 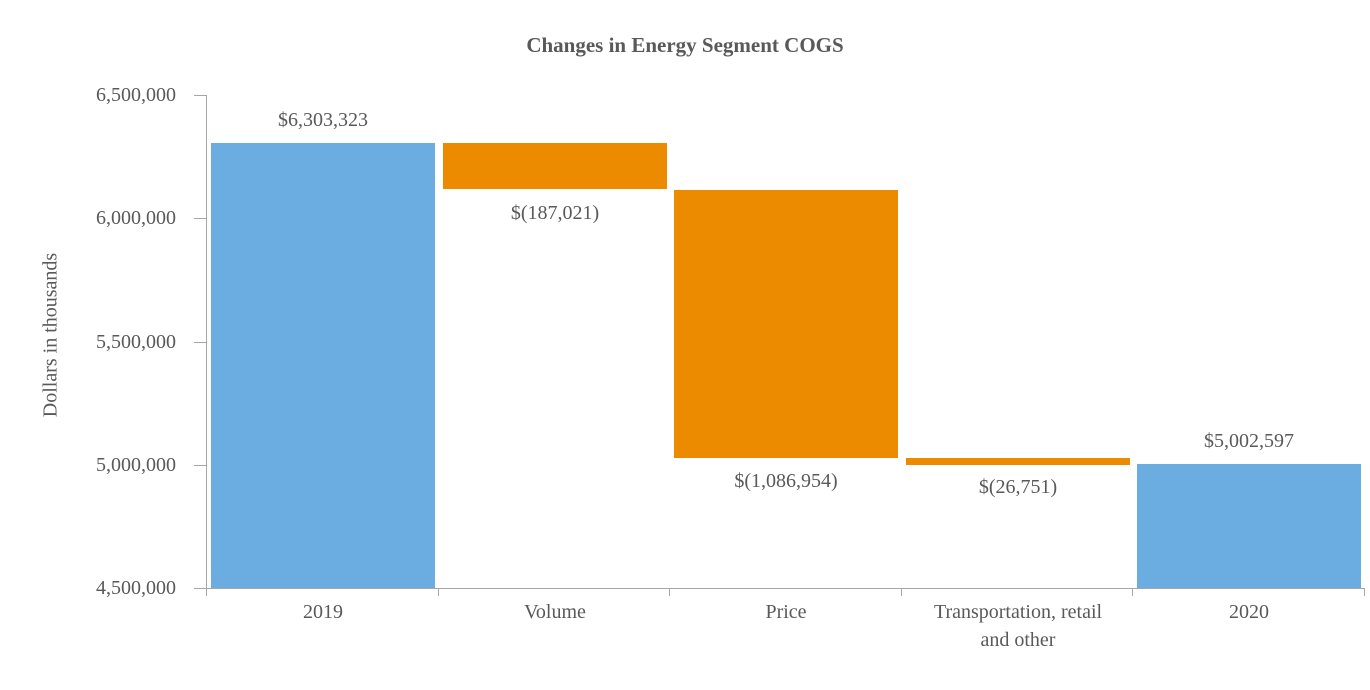 I want to click on y-tick-label: 4,500,000, so click(x=136, y=588).